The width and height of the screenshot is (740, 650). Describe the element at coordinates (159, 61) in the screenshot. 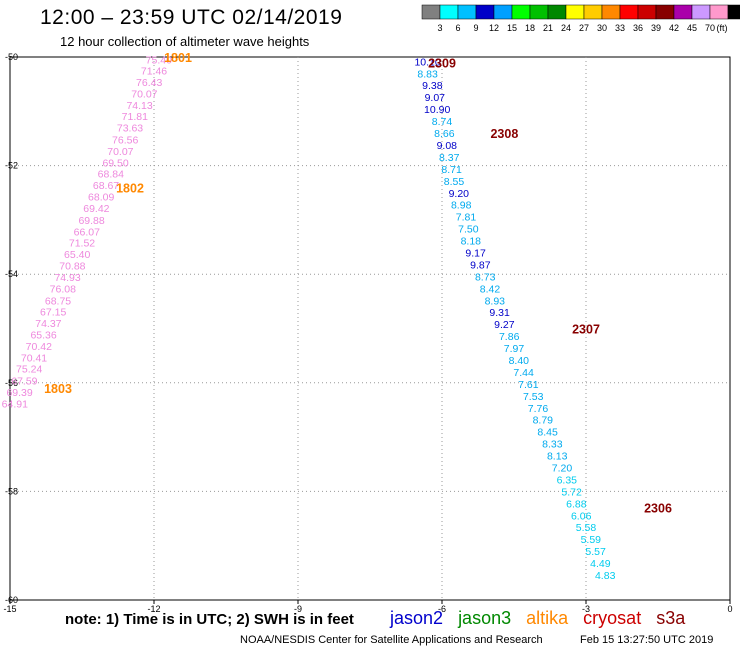

I see `data-point-label: 75.40` at that location.